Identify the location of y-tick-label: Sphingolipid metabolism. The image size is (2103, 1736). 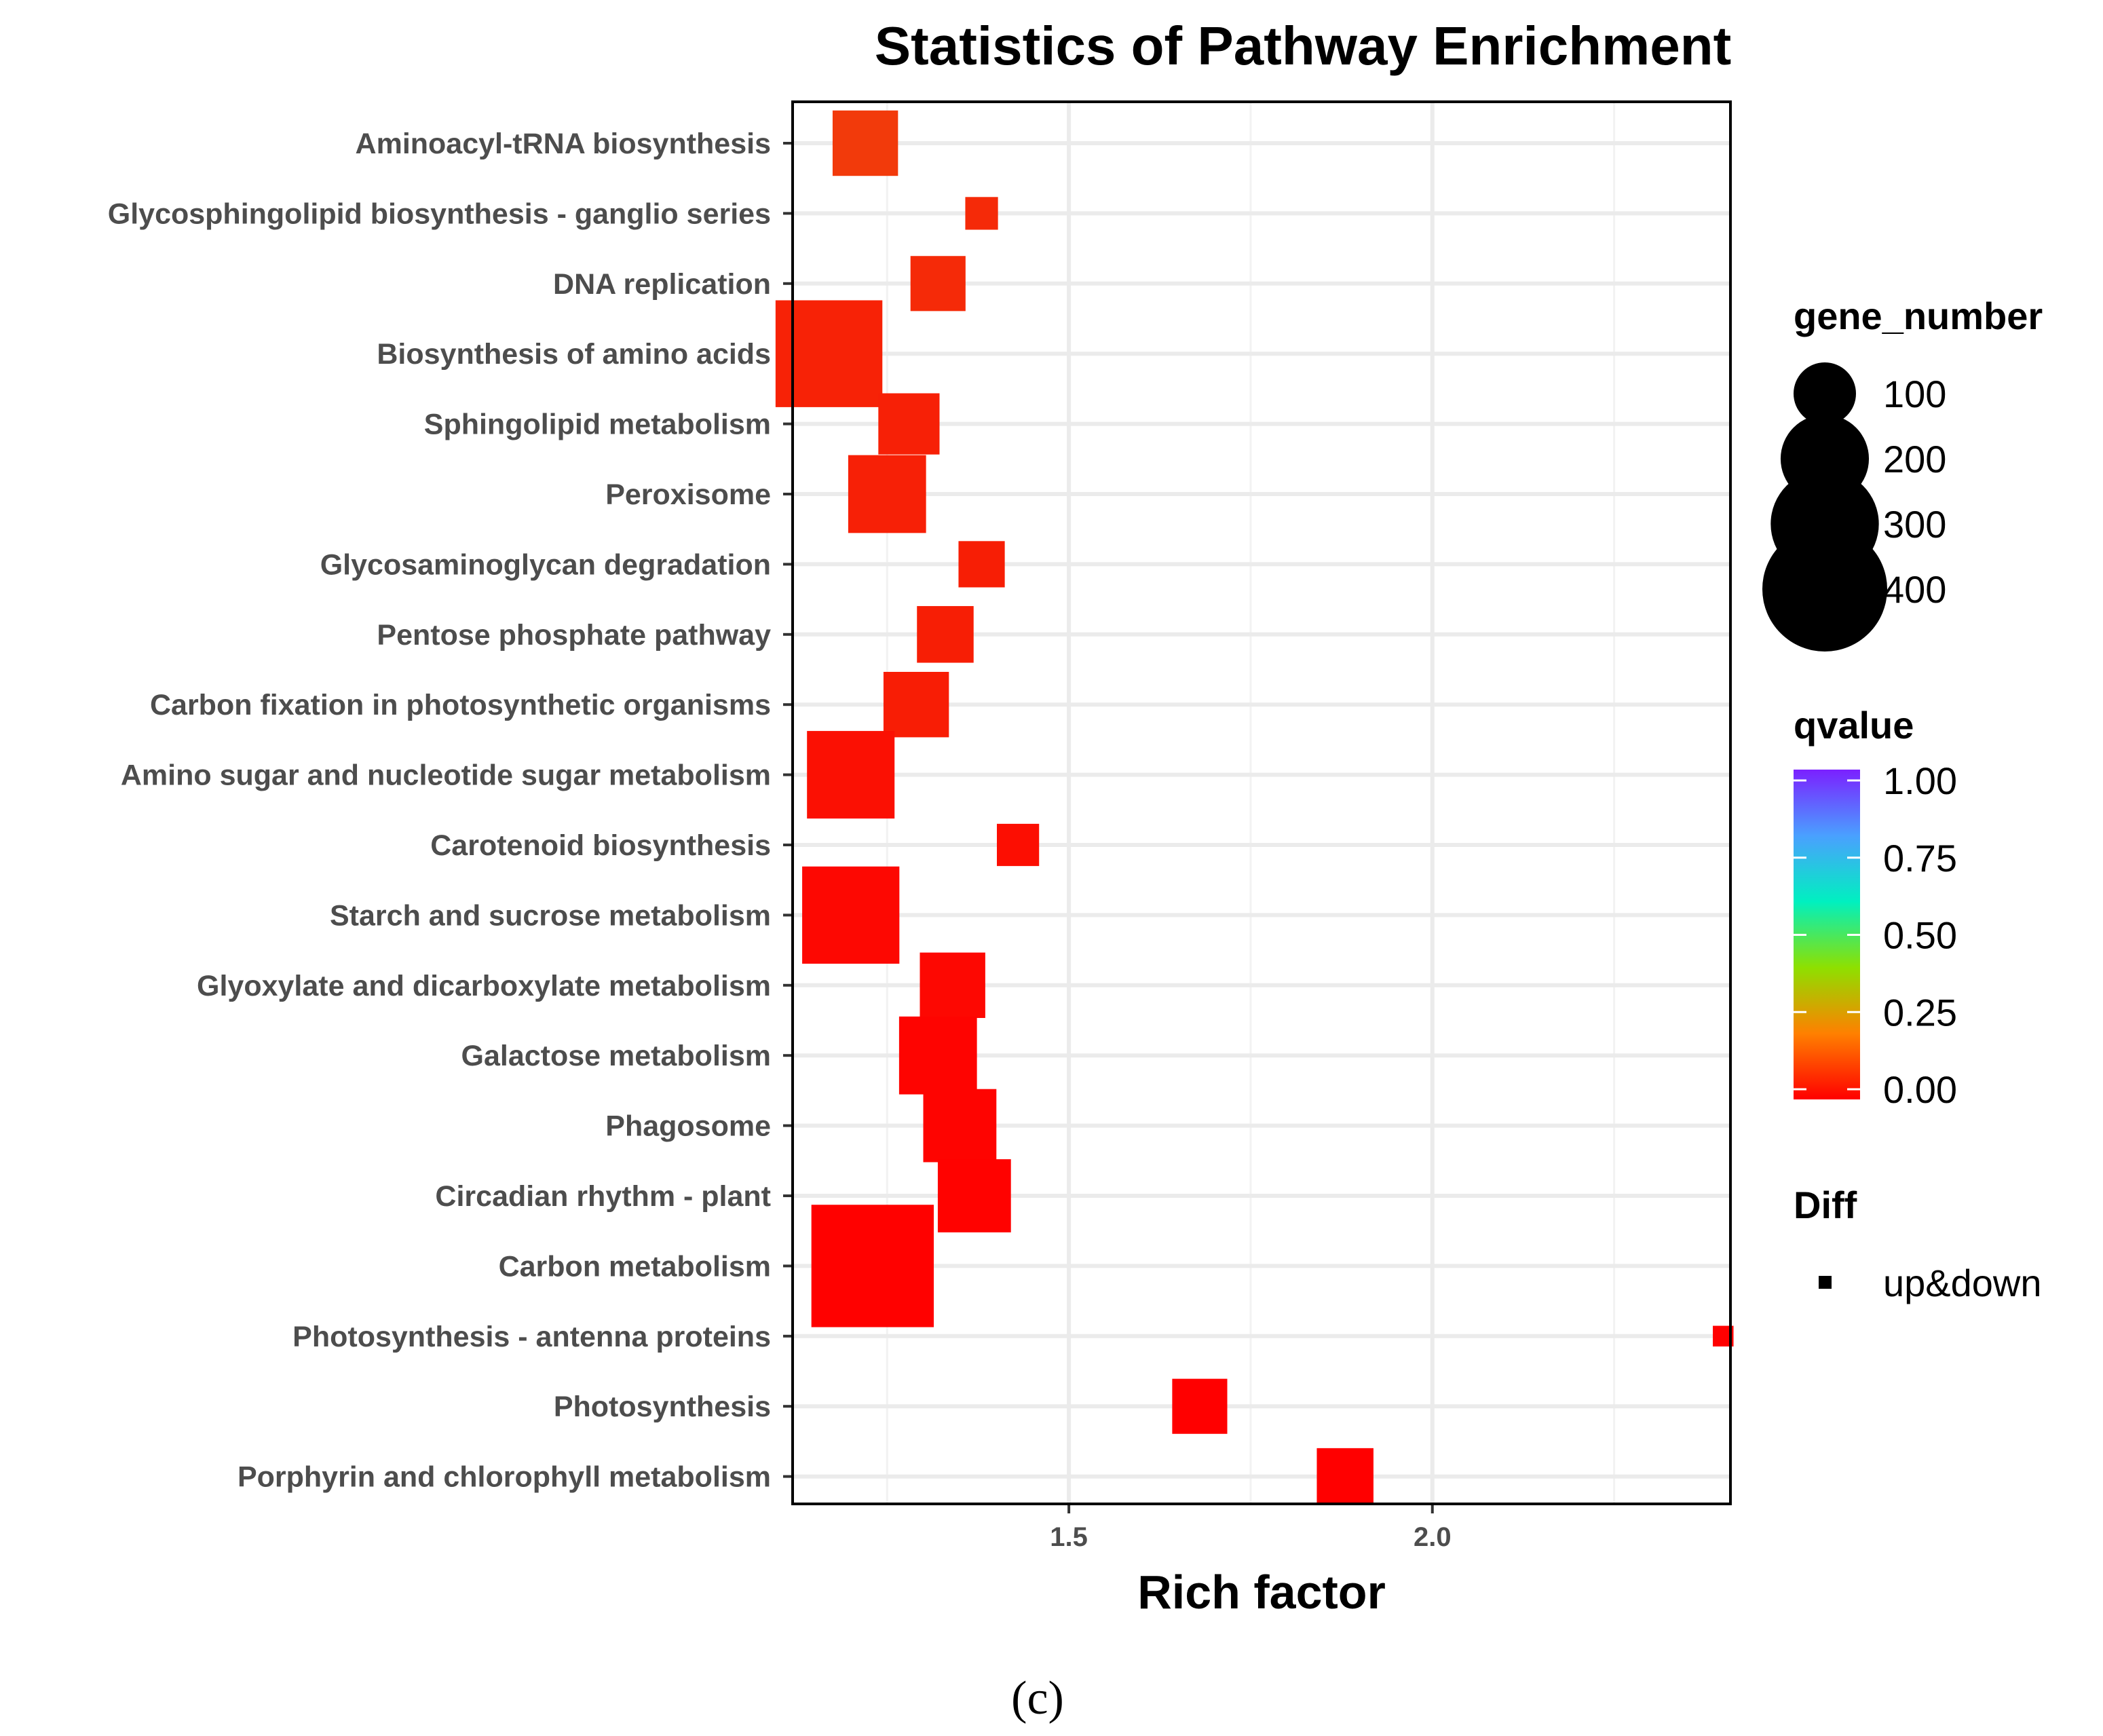
(597, 425).